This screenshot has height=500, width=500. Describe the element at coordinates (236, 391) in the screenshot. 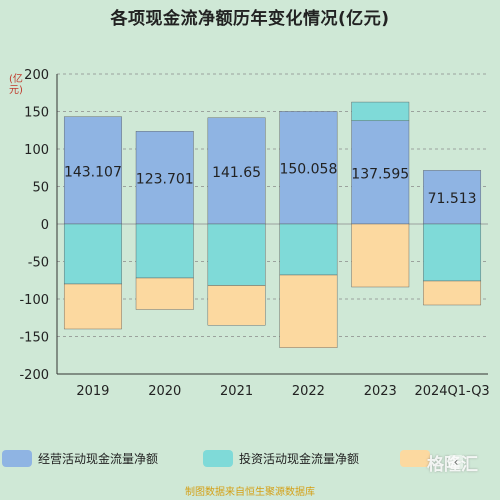

I see `x-tick-label: 2021` at that location.